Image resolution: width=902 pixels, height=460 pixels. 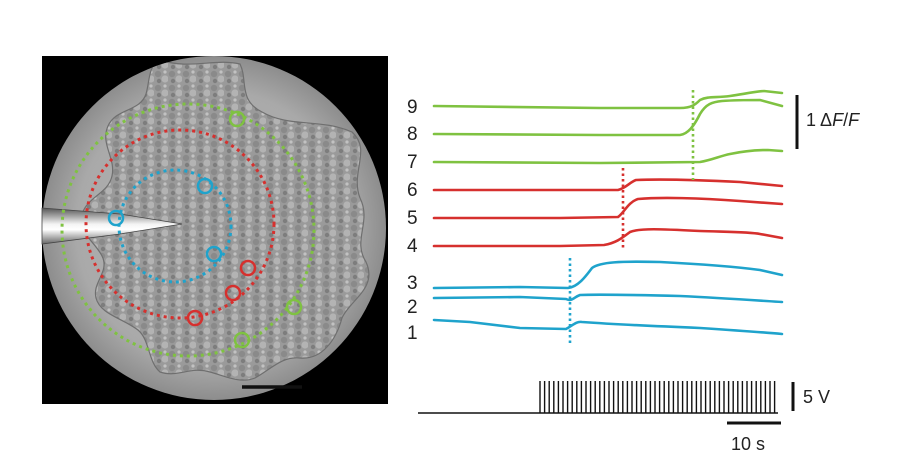 I want to click on fluorescence-slash: /, so click(x=845, y=120).